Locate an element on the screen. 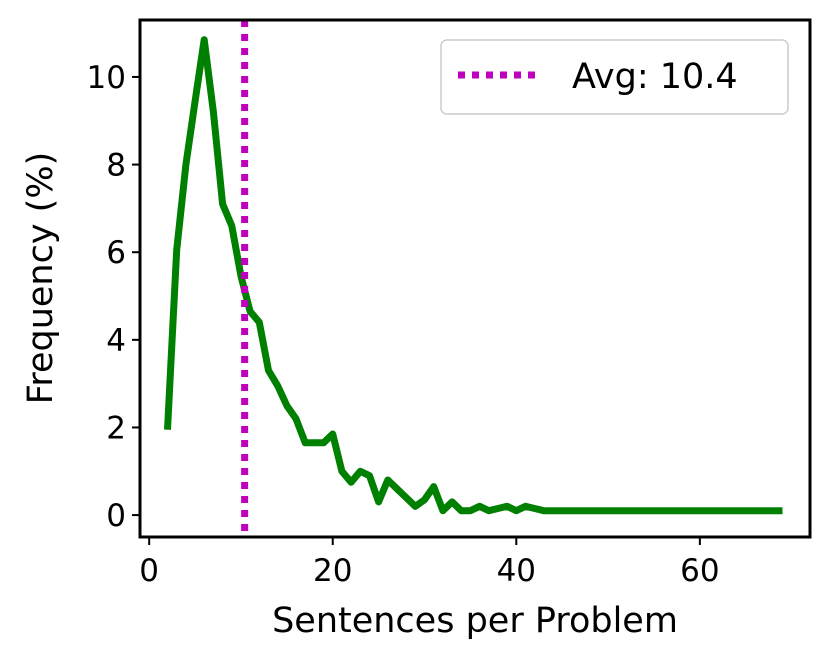 The width and height of the screenshot is (830, 664). legend: Avg: 10.4 is located at coordinates (614, 77).